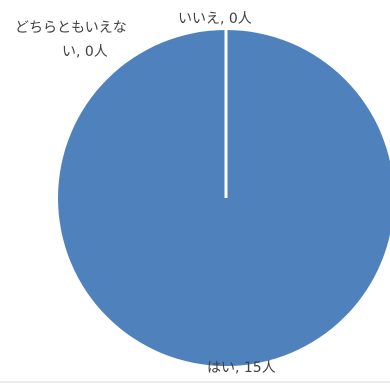 This screenshot has width=390, height=383. What do you see at coordinates (85, 52) in the screenshot?
I see `data-label-dochira-line2: い, 0人` at bounding box center [85, 52].